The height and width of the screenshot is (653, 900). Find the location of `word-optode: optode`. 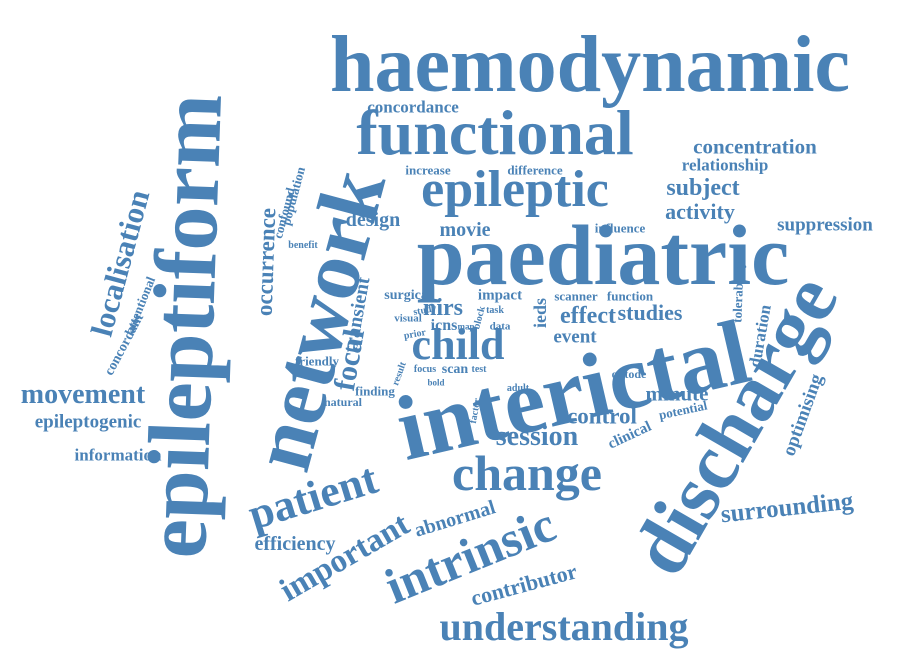

word-optode: optode is located at coordinates (629, 374).